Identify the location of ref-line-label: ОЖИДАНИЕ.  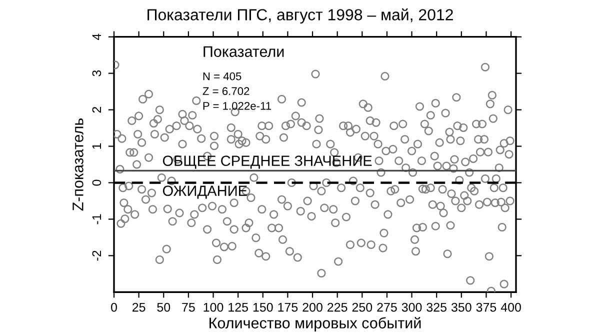
(204, 192).